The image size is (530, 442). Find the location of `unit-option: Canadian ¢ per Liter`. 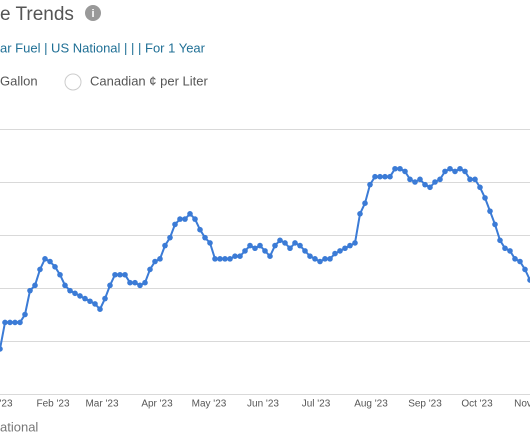

unit-option: Canadian ¢ per Liter is located at coordinates (149, 80).